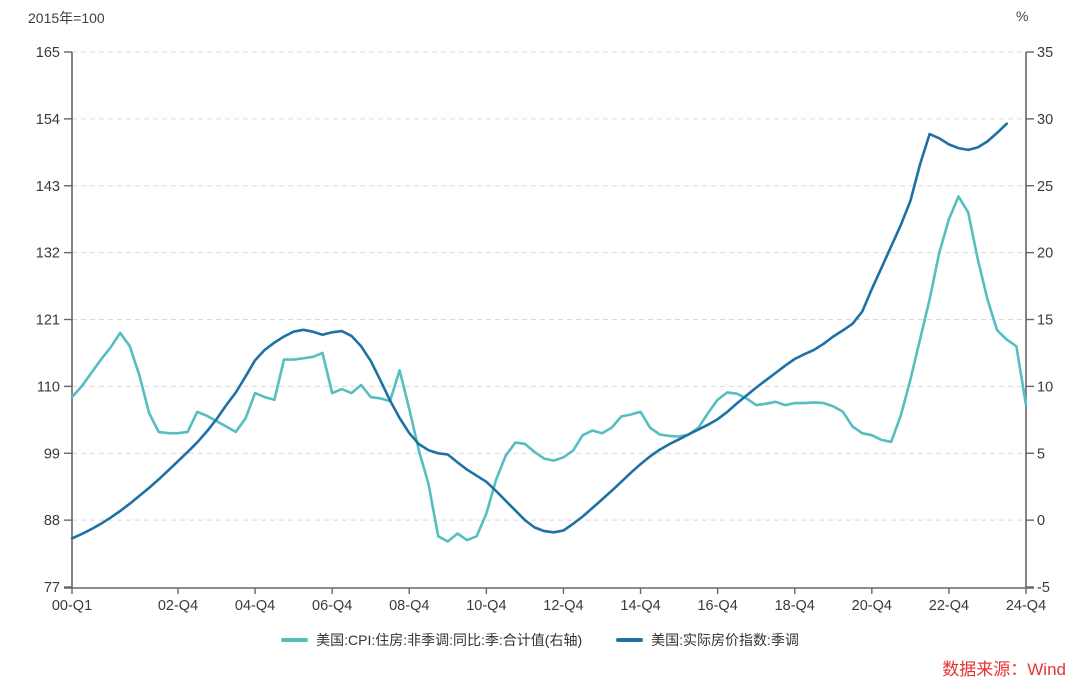 The width and height of the screenshot is (1080, 695). Describe the element at coordinates (178, 606) in the screenshot. I see `svg-text: 02-Q4` at that location.